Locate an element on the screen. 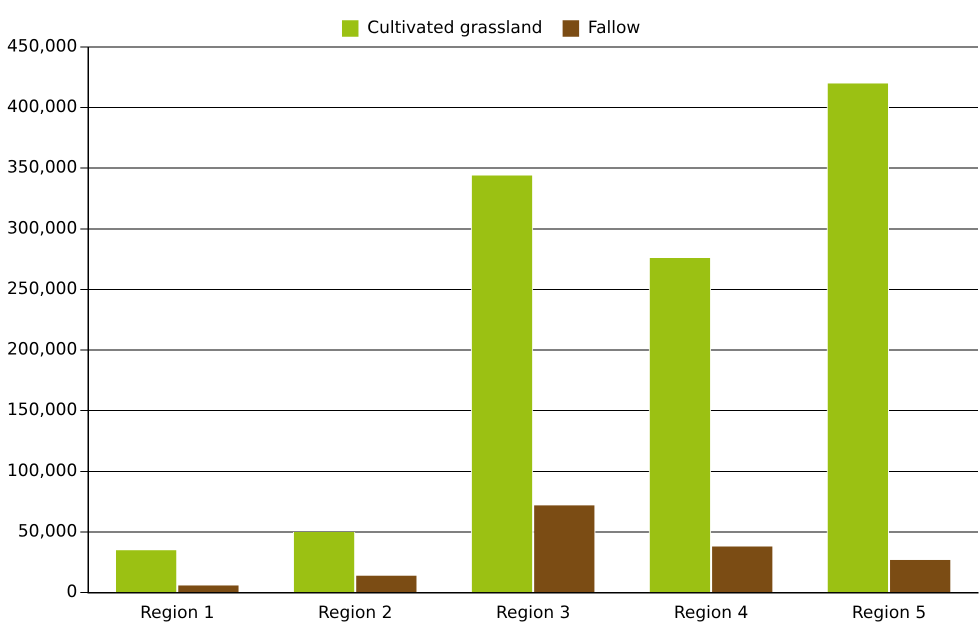  y-tick-label: 400,000 is located at coordinates (42, 107).